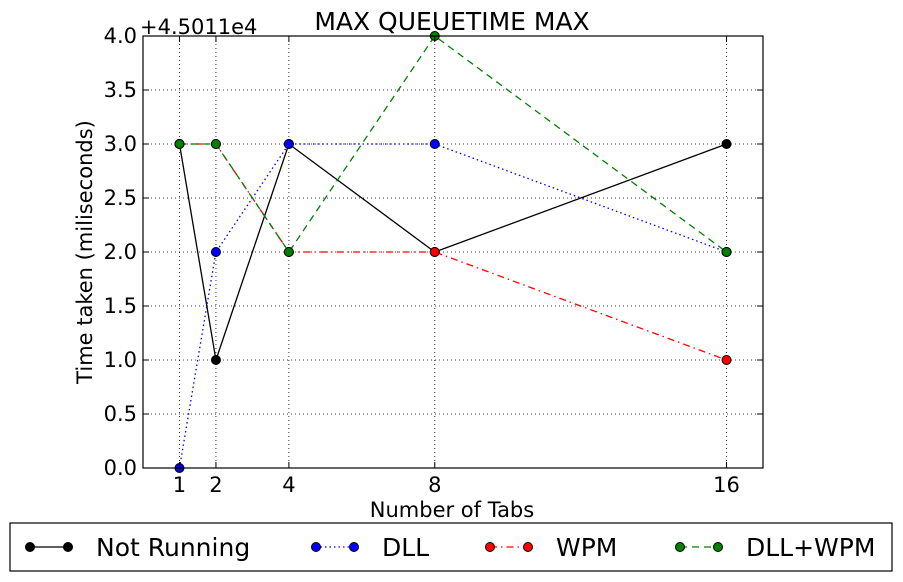 This screenshot has width=903, height=582. I want to click on x-tick-label: 4, so click(288, 485).